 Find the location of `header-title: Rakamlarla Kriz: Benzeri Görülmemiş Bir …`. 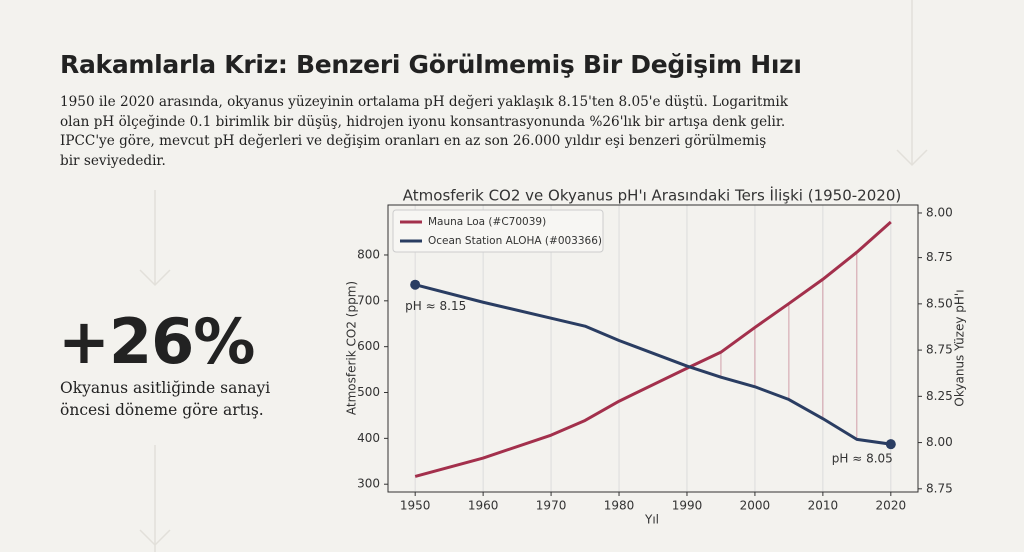

header-title: Rakamlarla Kriz: Benzeri Görülmemiş Bir … is located at coordinates (431, 64).